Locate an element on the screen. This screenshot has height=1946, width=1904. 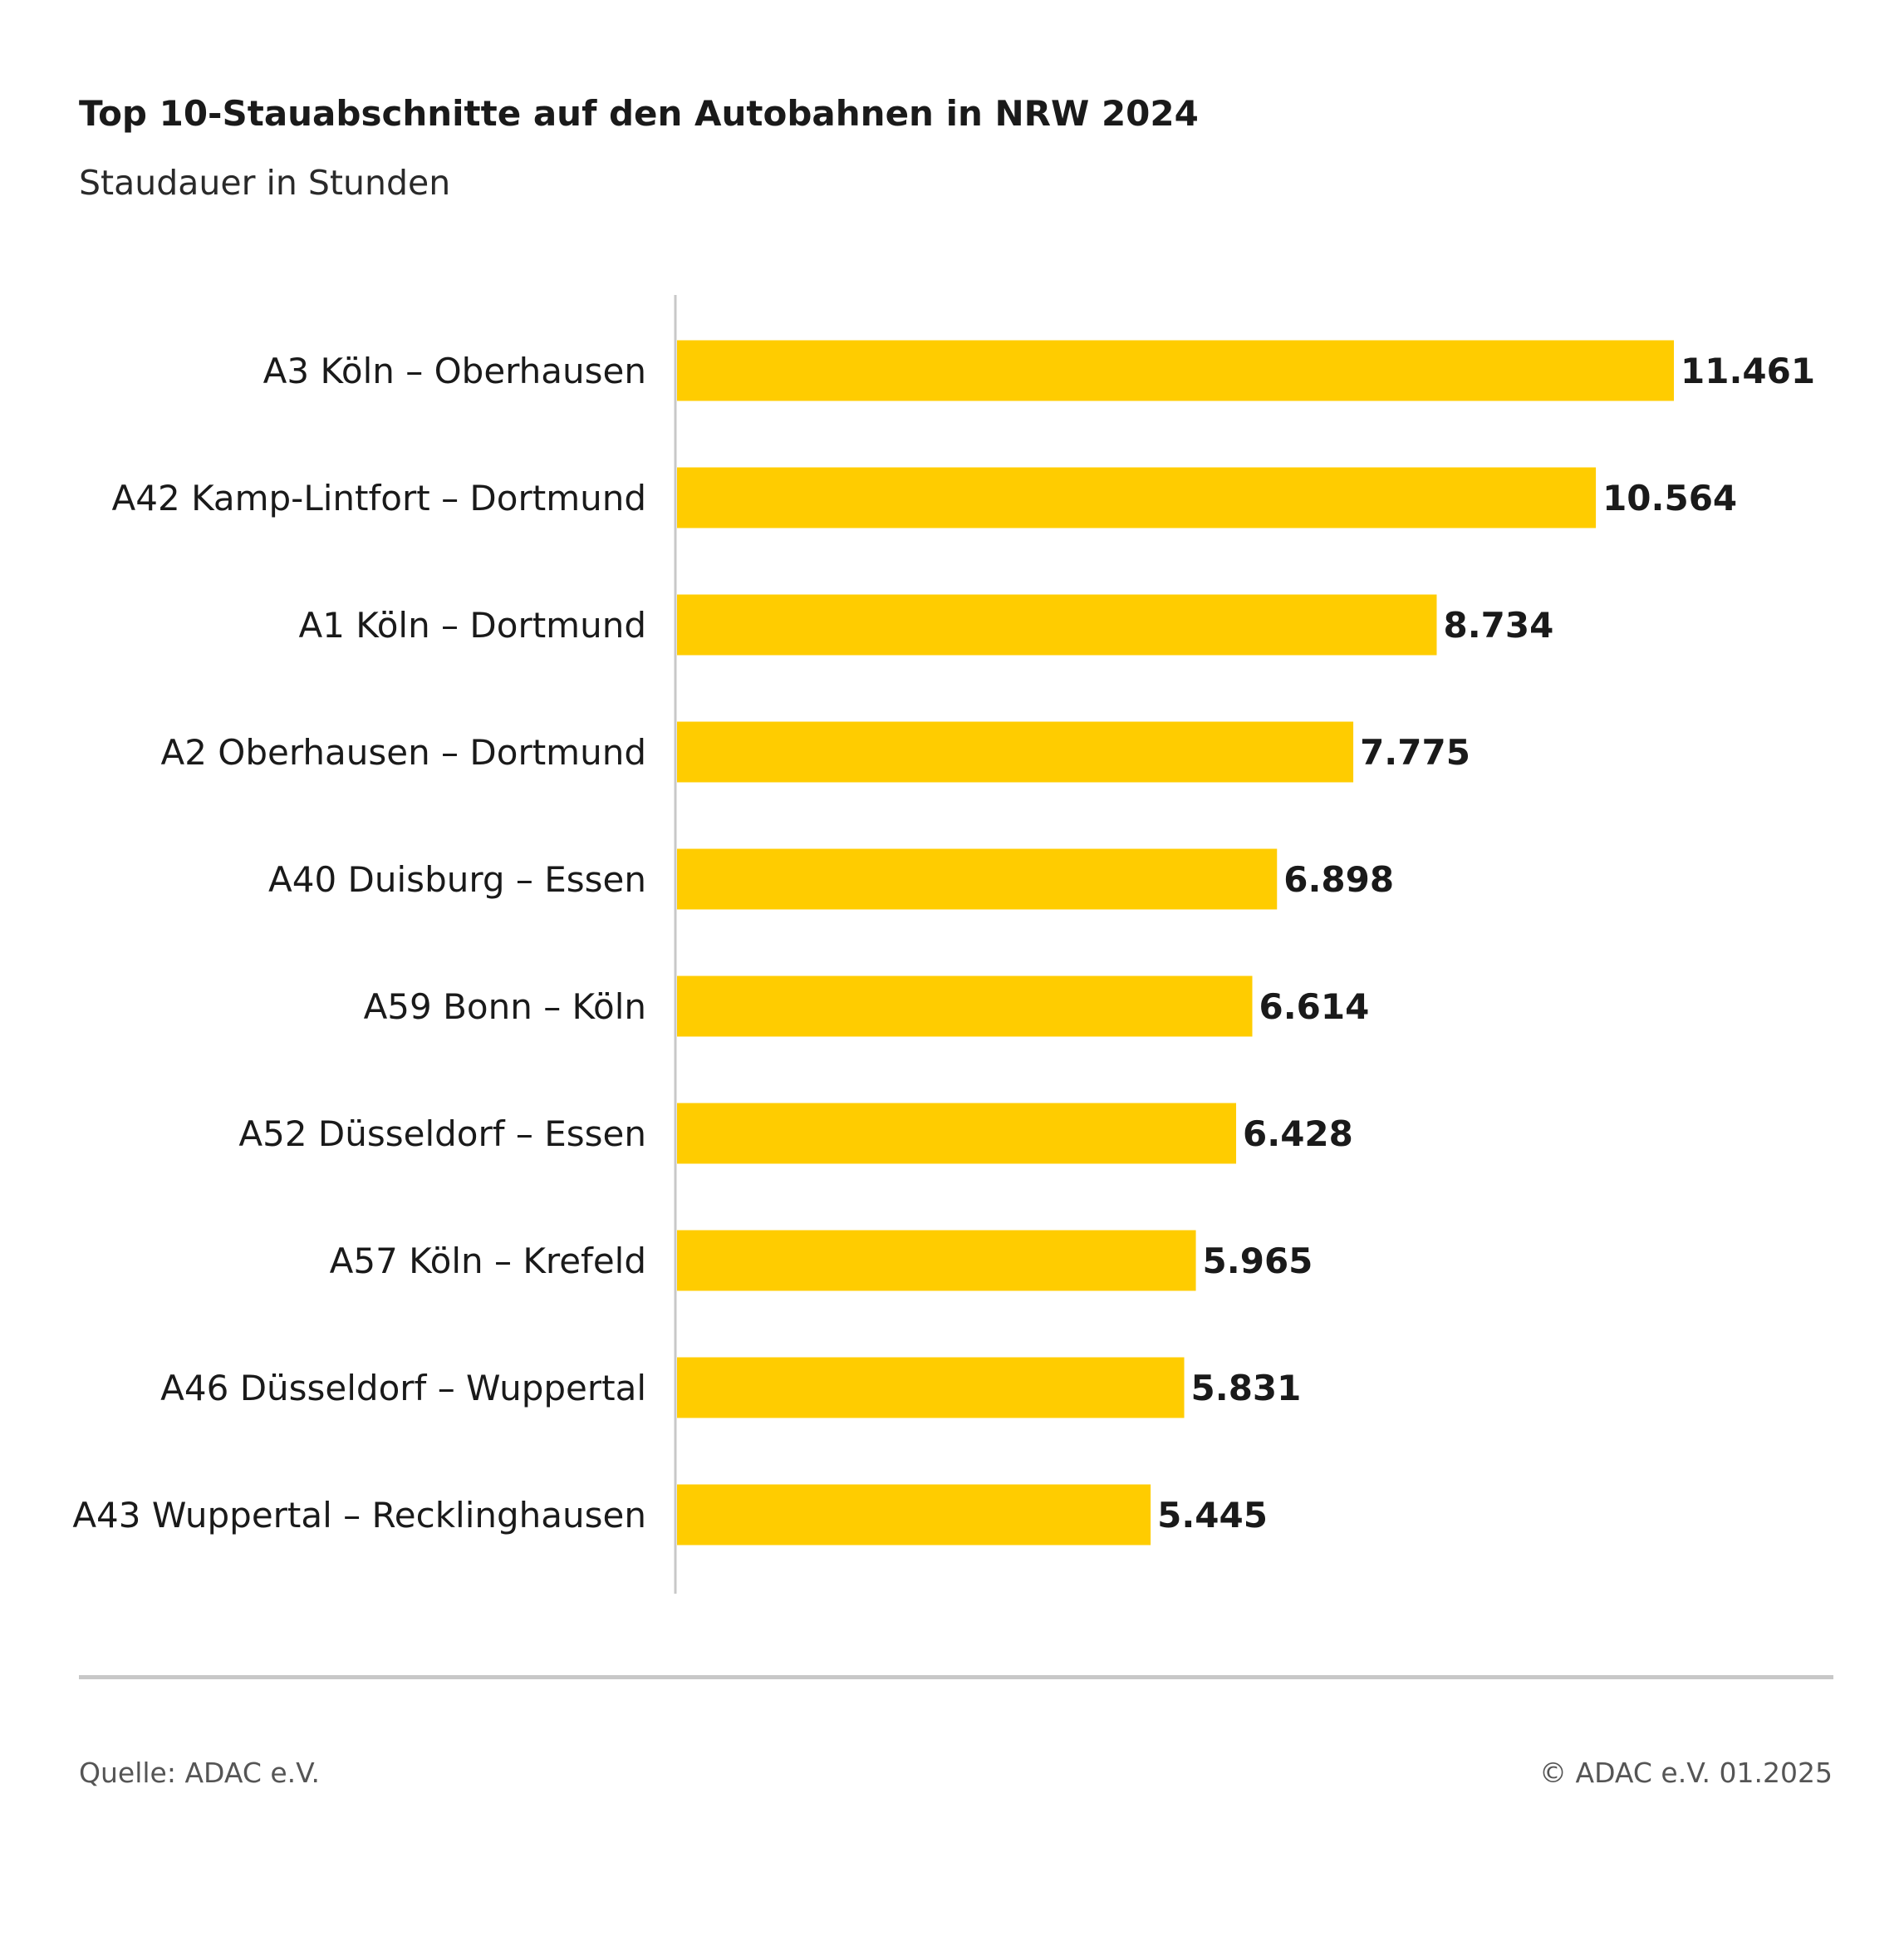
value-label: 7.775 is located at coordinates (1415, 752).